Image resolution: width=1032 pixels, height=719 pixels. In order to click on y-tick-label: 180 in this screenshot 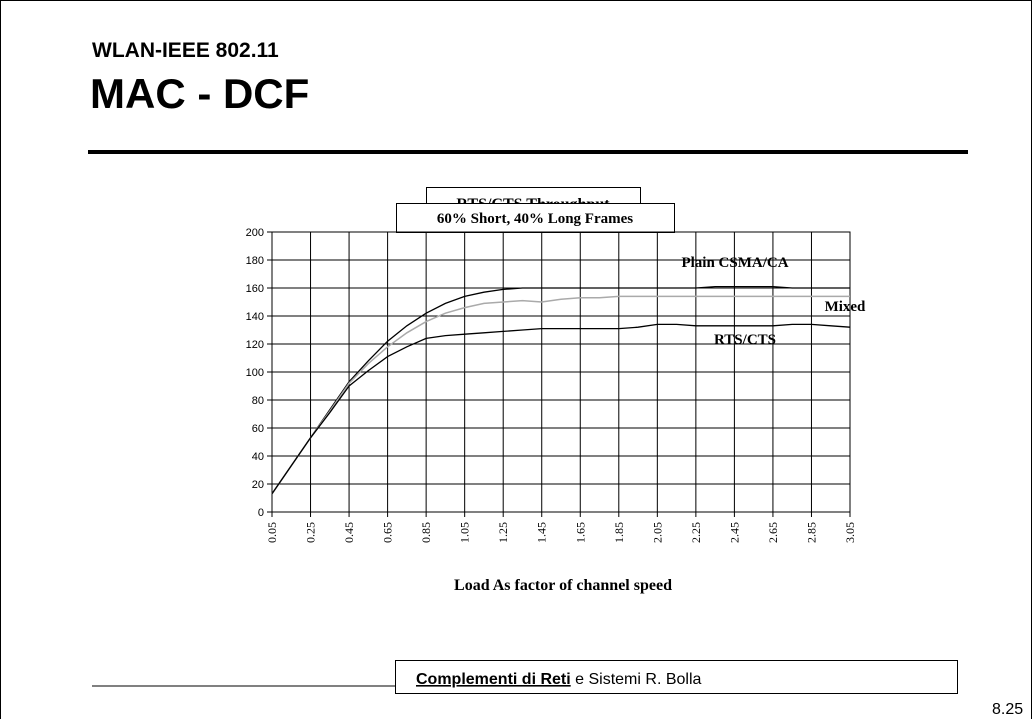, I will do `click(255, 261)`.